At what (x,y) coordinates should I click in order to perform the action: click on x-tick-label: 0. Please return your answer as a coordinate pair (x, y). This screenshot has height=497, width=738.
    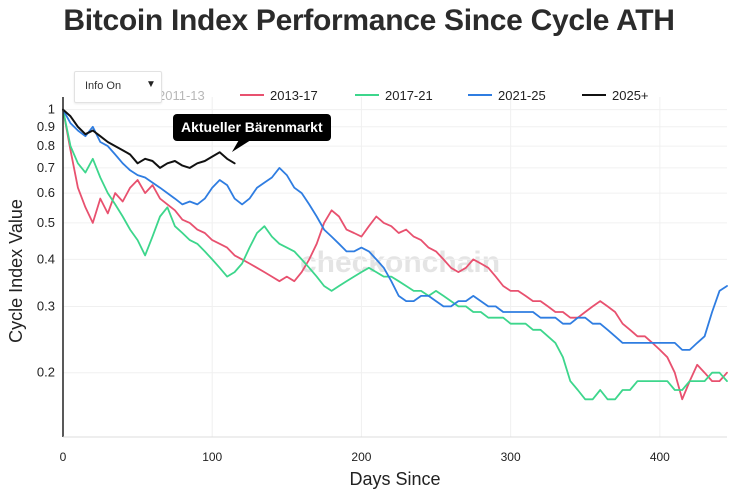
    Looking at the image, I should click on (63, 457).